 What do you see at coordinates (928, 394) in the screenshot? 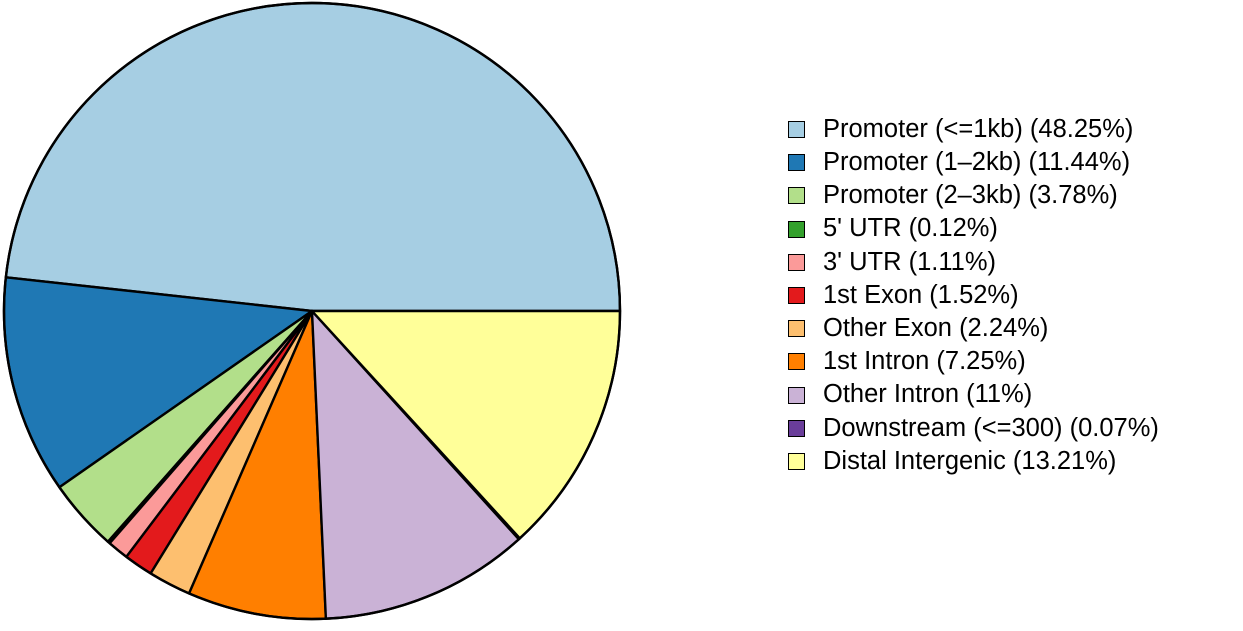
I see `legend-item-label: Other Intron (11%)` at bounding box center [928, 394].